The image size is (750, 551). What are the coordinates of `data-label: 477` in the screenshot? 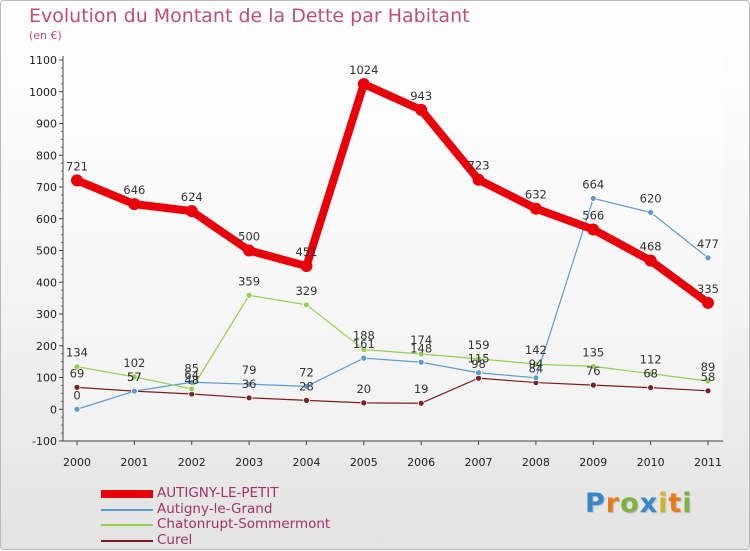 It's located at (708, 244).